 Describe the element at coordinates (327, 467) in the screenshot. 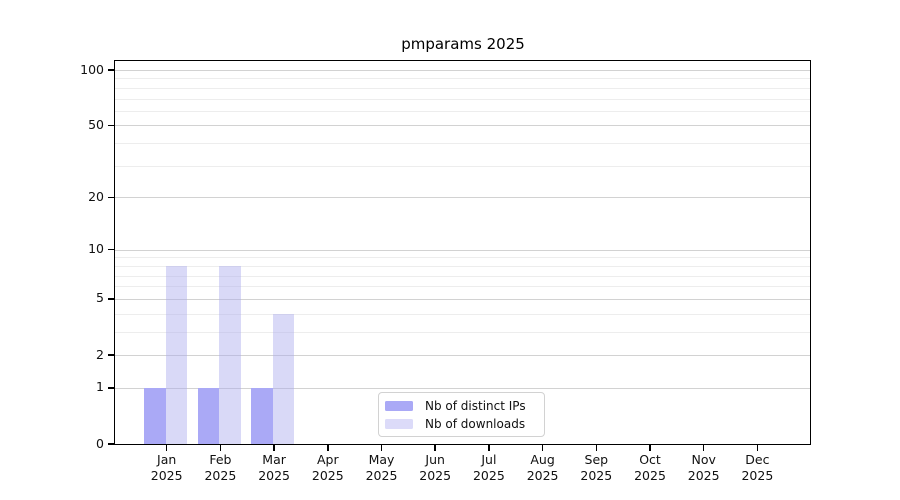

I see `x-tick-label-apr: Apr 2025` at that location.